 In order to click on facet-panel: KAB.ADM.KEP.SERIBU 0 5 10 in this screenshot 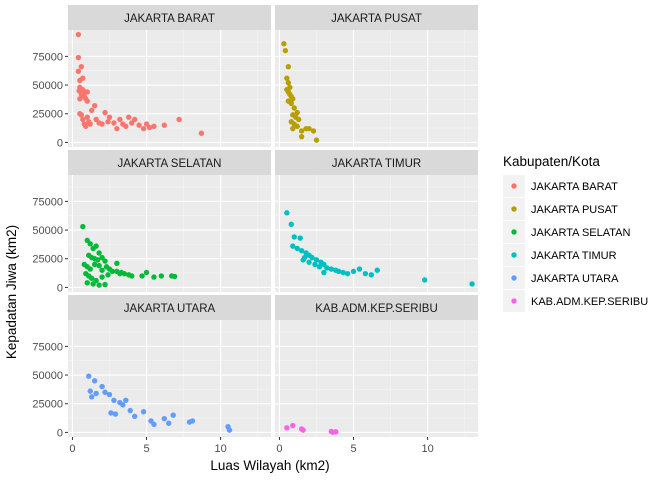, I will do `click(376, 375)`.